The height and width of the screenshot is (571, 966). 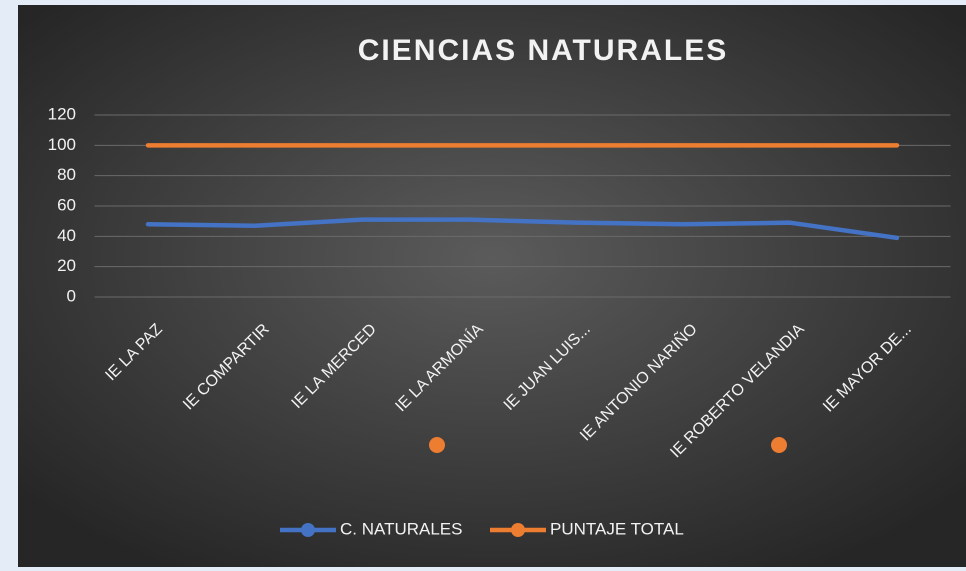 I want to click on y-tick-label: 100, so click(x=62, y=144).